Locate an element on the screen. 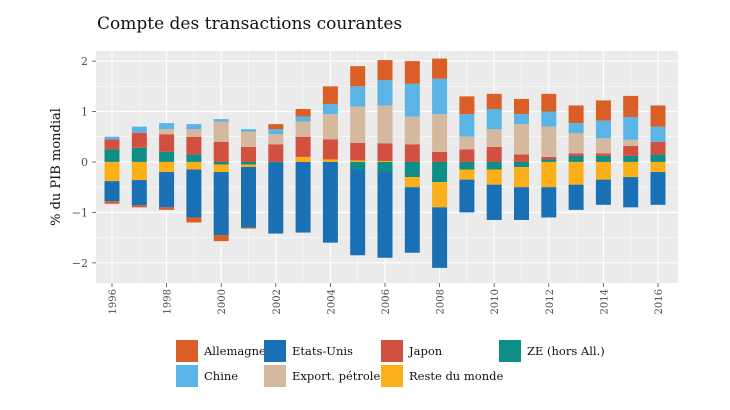  legend-label: Allemagne is located at coordinates (235, 351).